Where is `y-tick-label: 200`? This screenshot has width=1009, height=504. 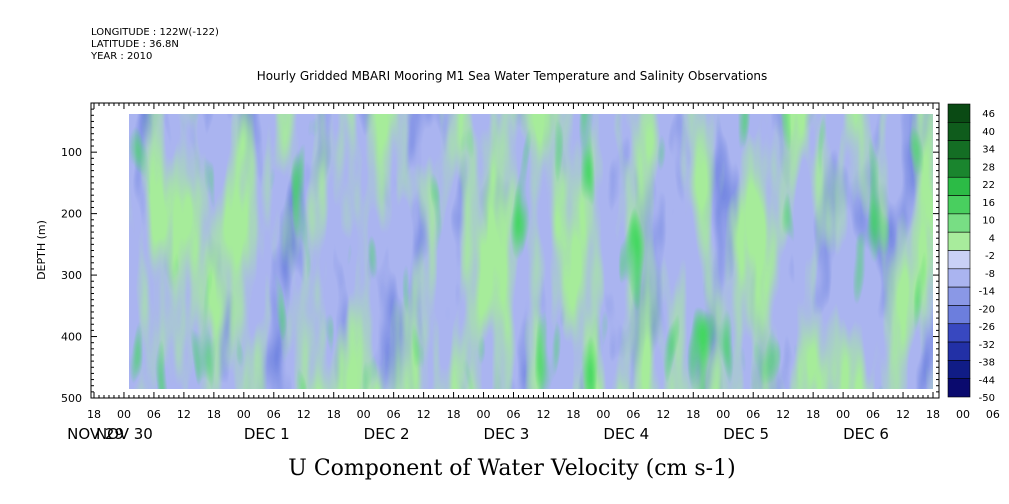 y-tick-label: 200 is located at coordinates (71, 214).